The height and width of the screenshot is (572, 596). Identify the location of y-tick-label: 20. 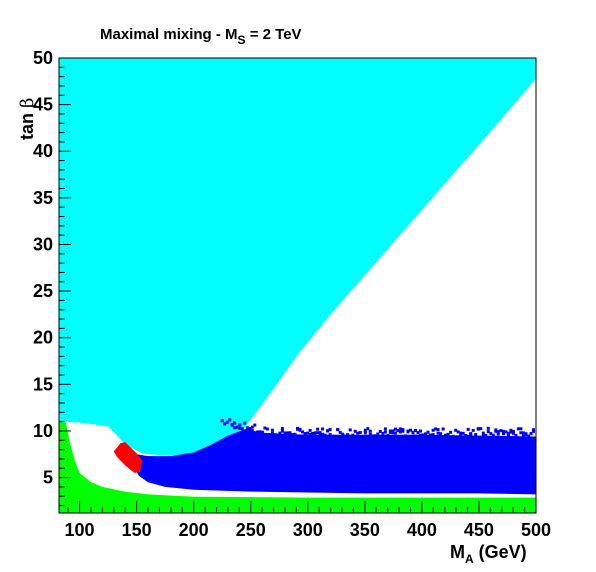
(43, 338).